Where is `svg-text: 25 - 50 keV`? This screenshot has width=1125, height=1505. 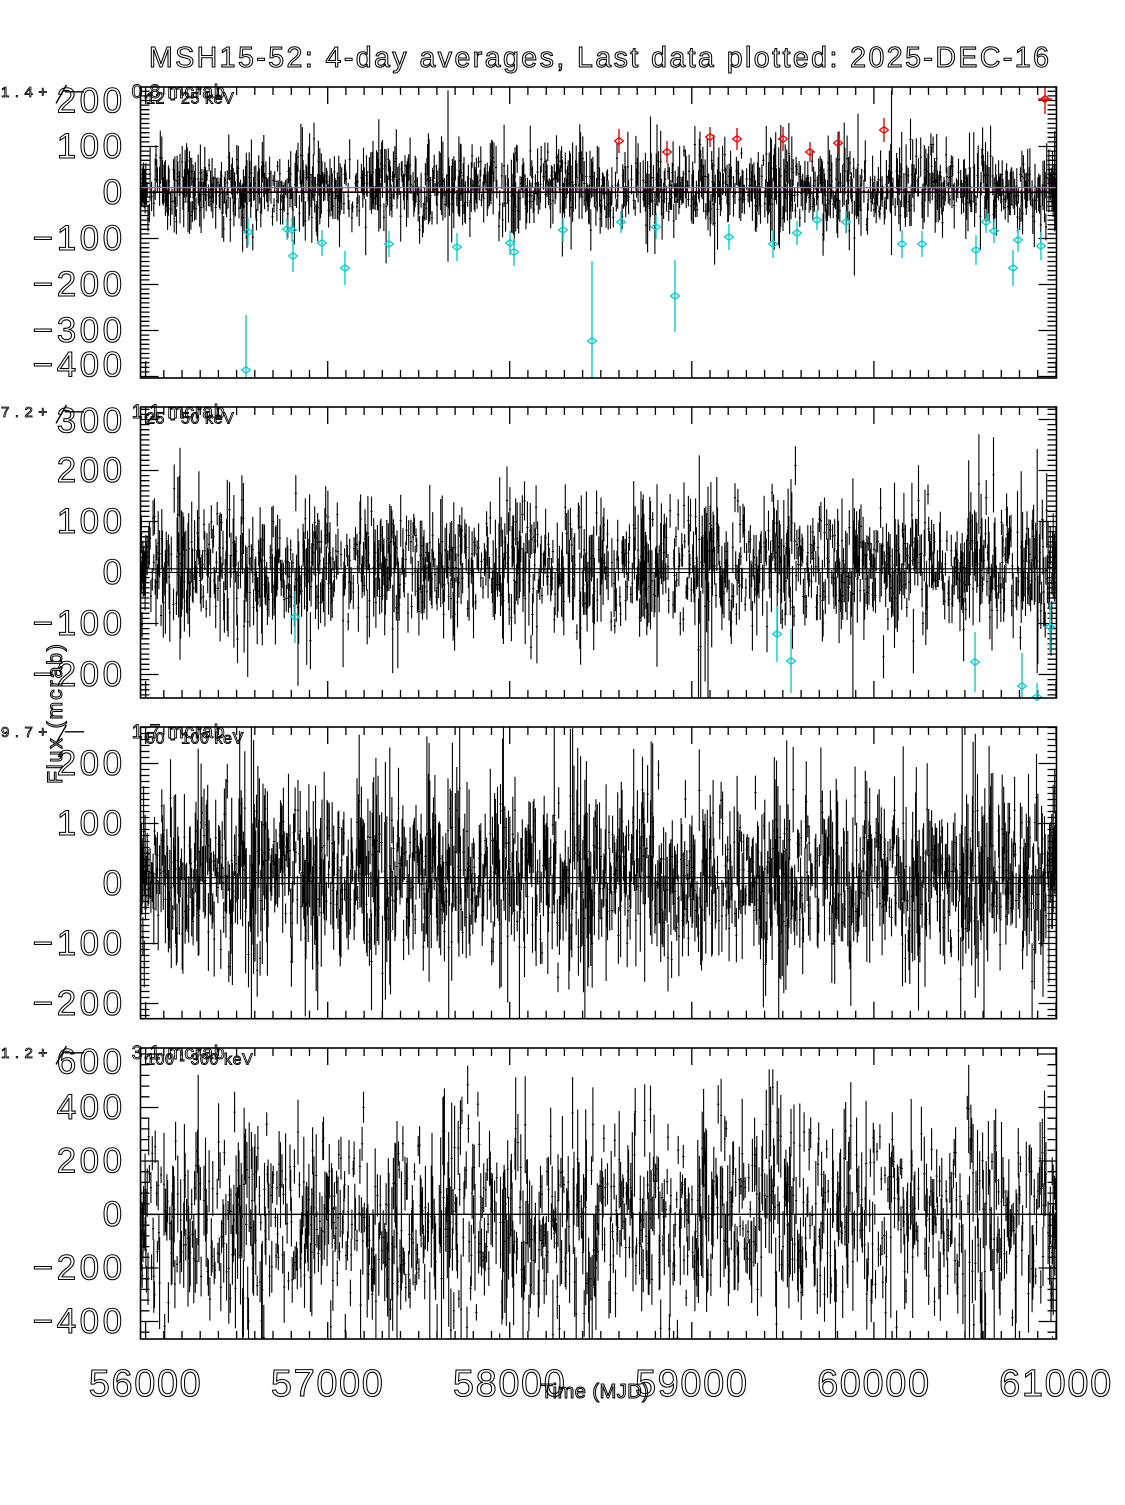 svg-text: 25 - 50 keV is located at coordinates (190, 419).